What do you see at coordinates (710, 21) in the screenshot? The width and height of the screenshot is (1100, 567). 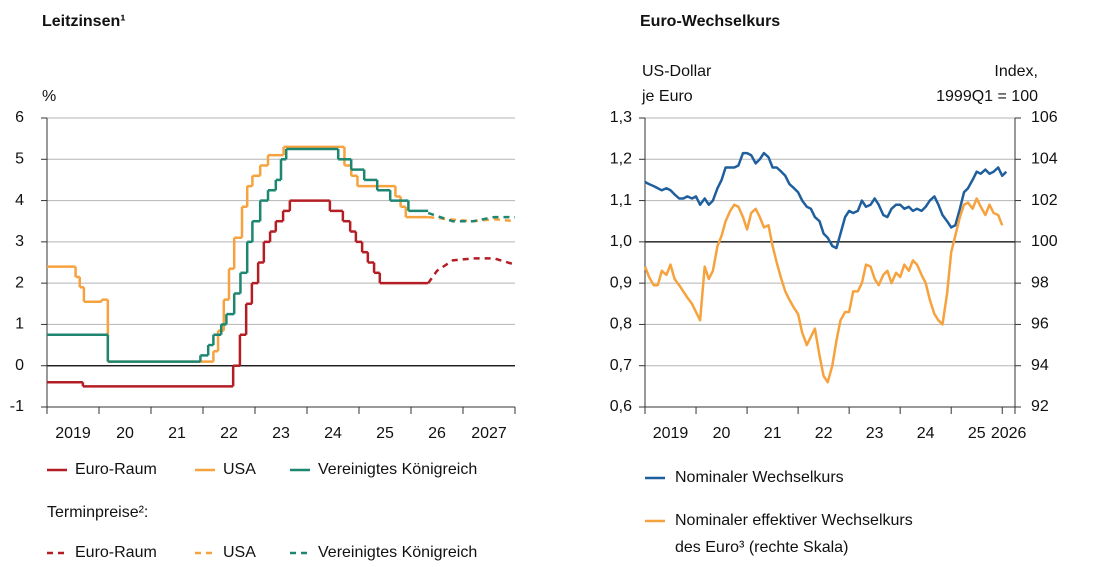 I see `chart-title: Euro-Wechselkurs` at bounding box center [710, 21].